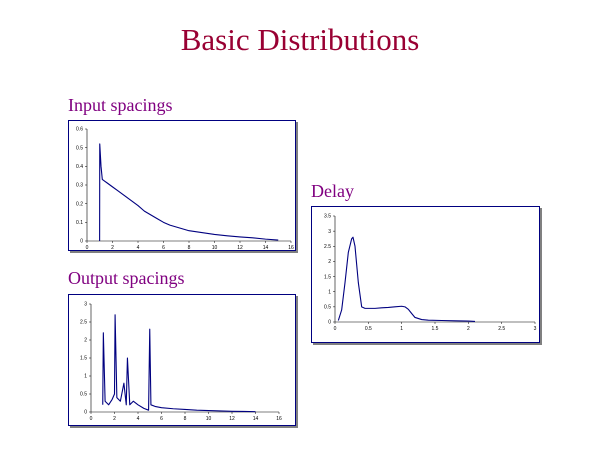 This screenshot has height=450, width=600. What do you see at coordinates (79, 167) in the screenshot?
I see `input-y-tick-label: 0.4` at bounding box center [79, 167].